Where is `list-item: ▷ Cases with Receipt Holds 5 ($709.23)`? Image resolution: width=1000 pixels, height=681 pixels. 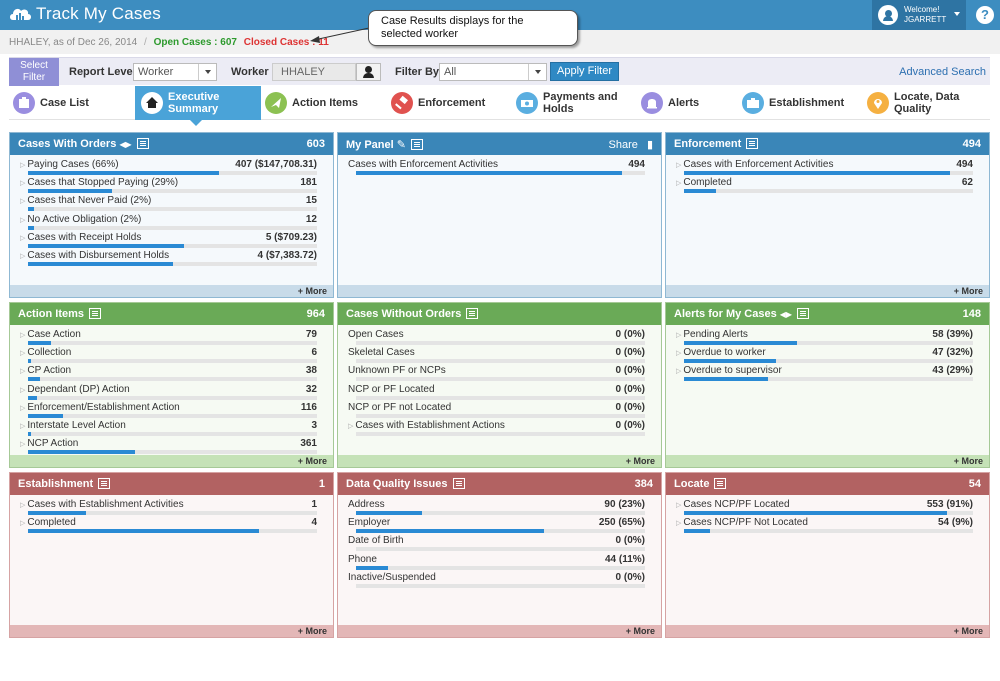 list-item: ▷ Cases with Receipt Holds 5 ($709.23) is located at coordinates (171, 241).